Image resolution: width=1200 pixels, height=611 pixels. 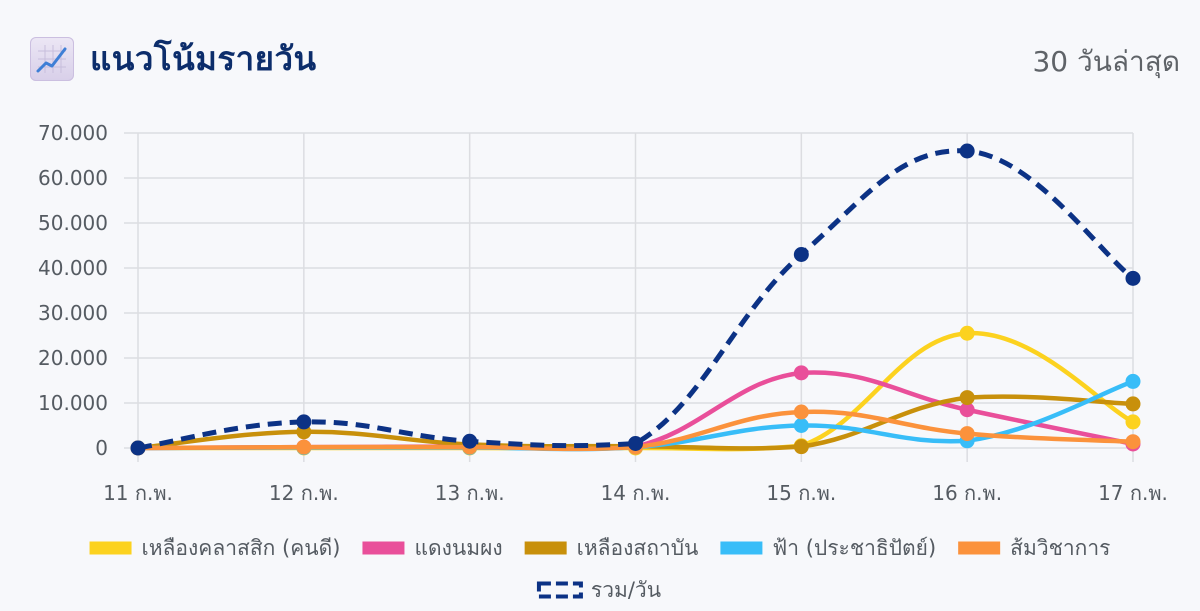 What do you see at coordinates (203, 58) in the screenshot?
I see `chart-title: แนวโน้มรายวัน` at bounding box center [203, 58].